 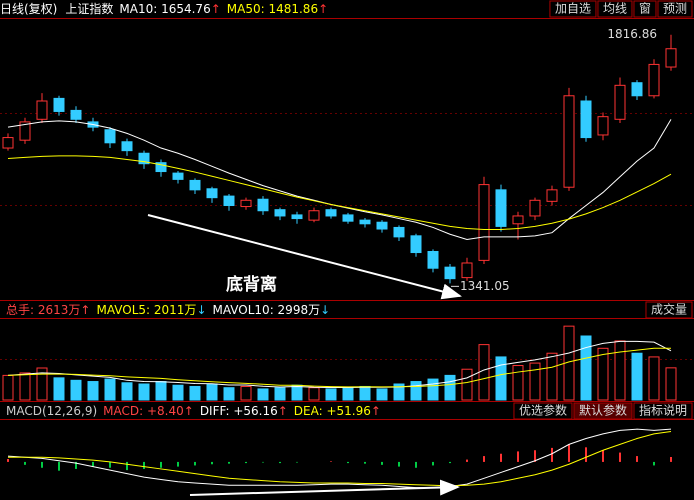 I want to click on button-label: 优选参数, so click(x=543, y=410).